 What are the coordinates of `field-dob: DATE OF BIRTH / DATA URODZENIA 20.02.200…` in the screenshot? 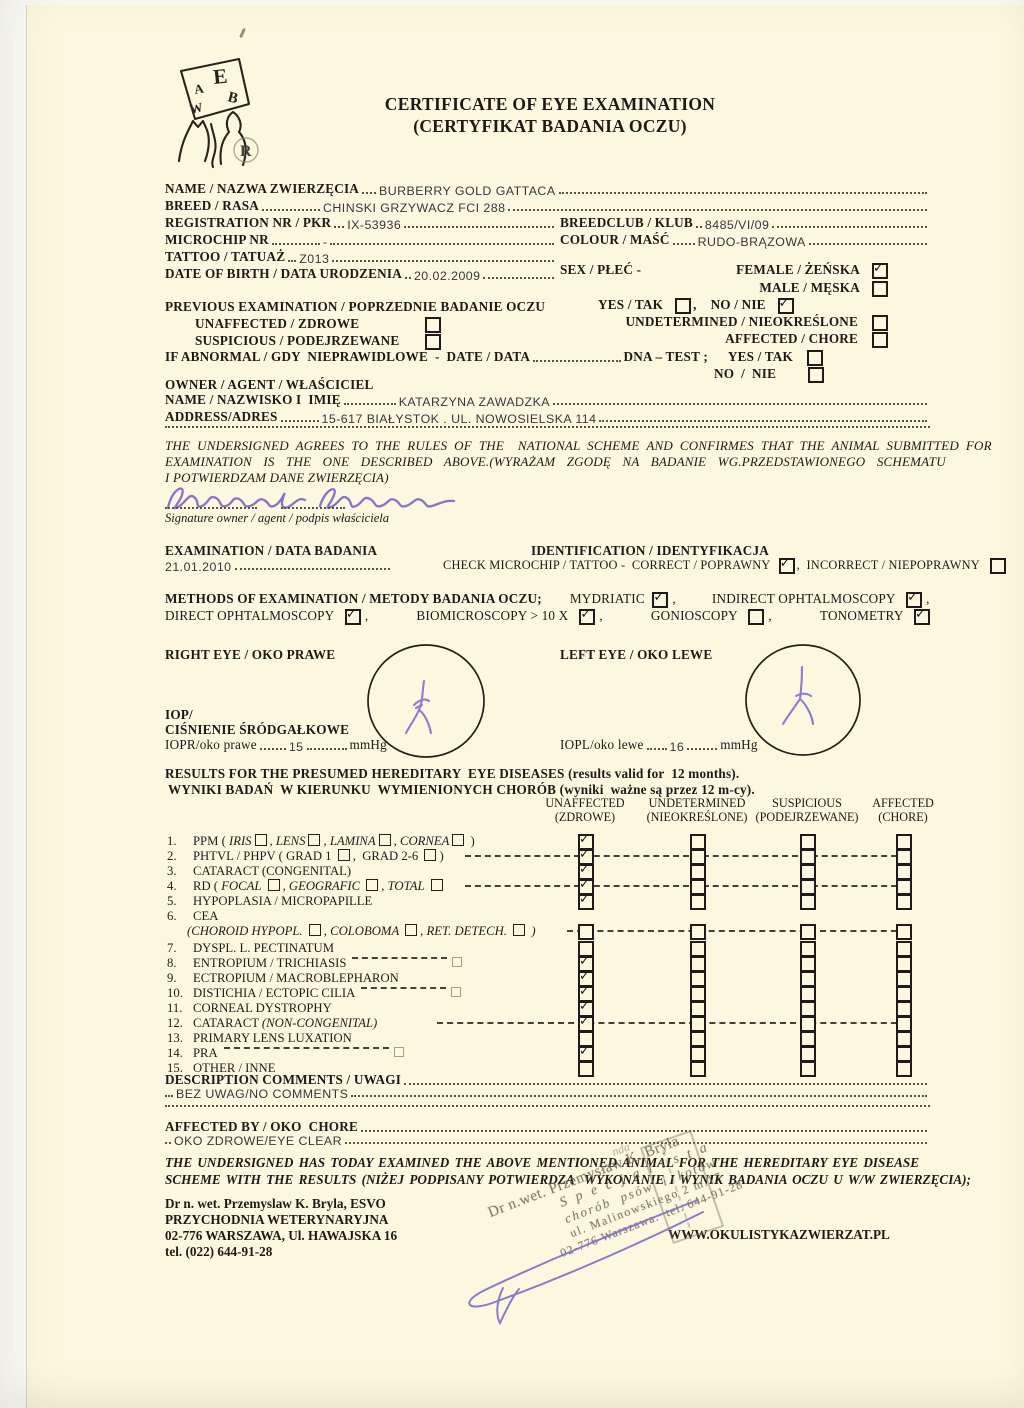 It's located at (361, 274).